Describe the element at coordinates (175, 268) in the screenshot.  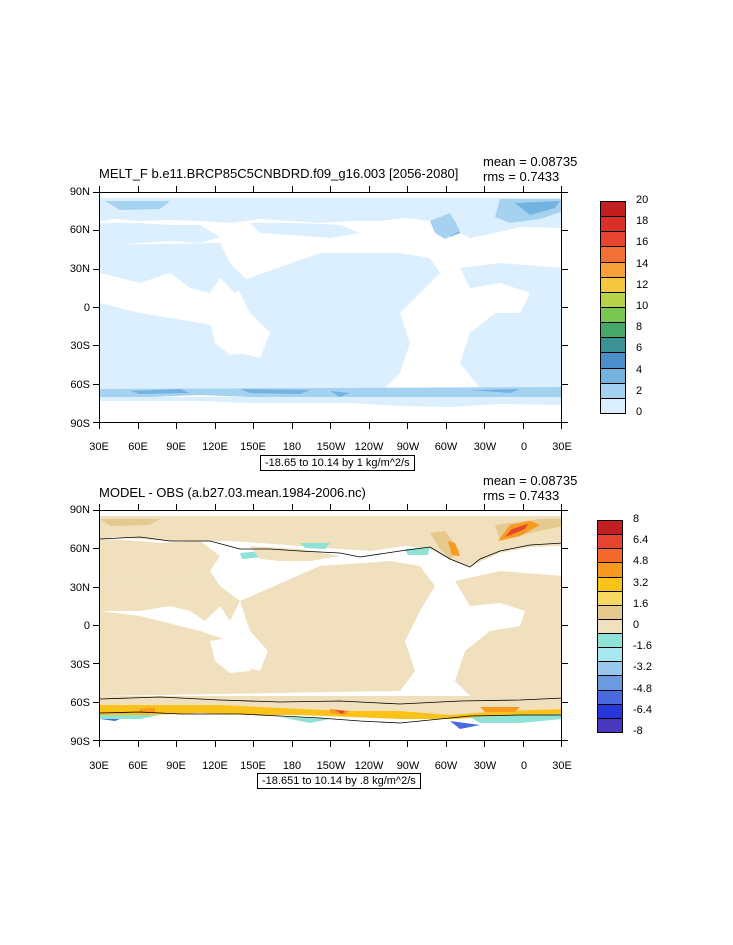
I see `ocean-shading` at that location.